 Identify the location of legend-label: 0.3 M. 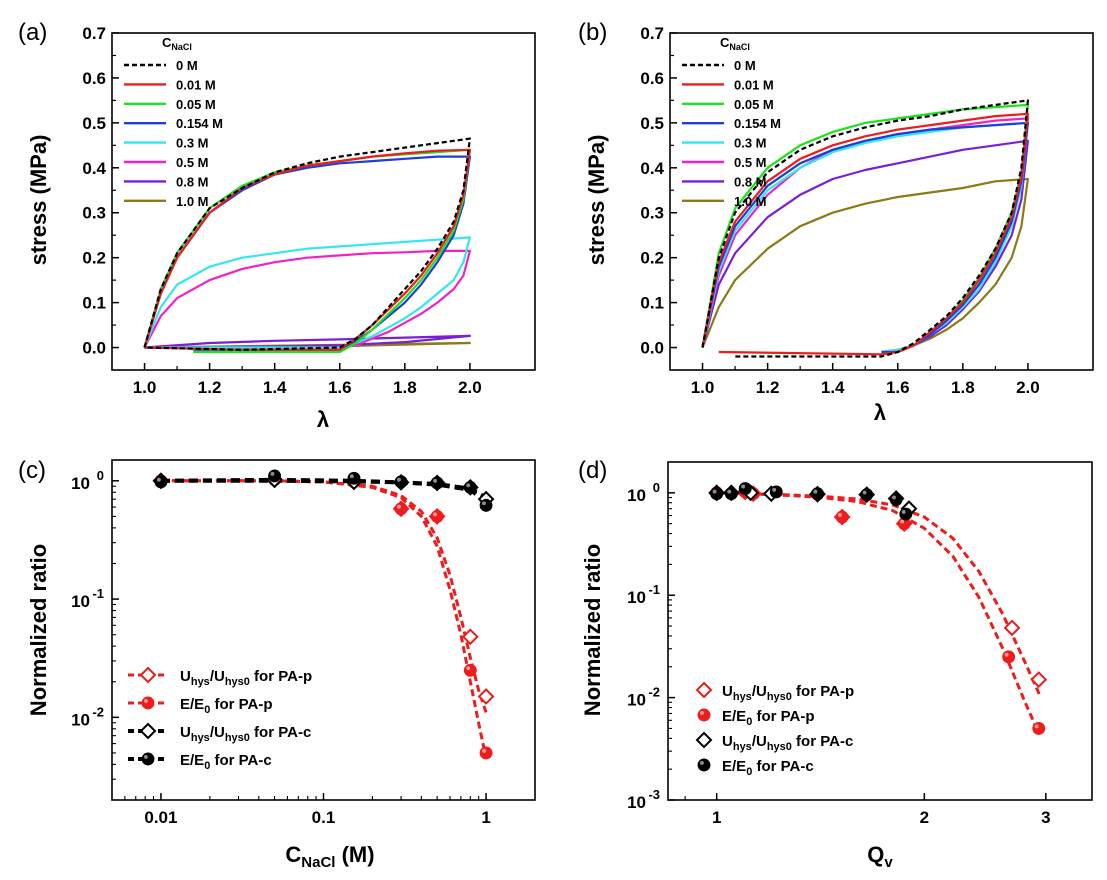
(750, 143).